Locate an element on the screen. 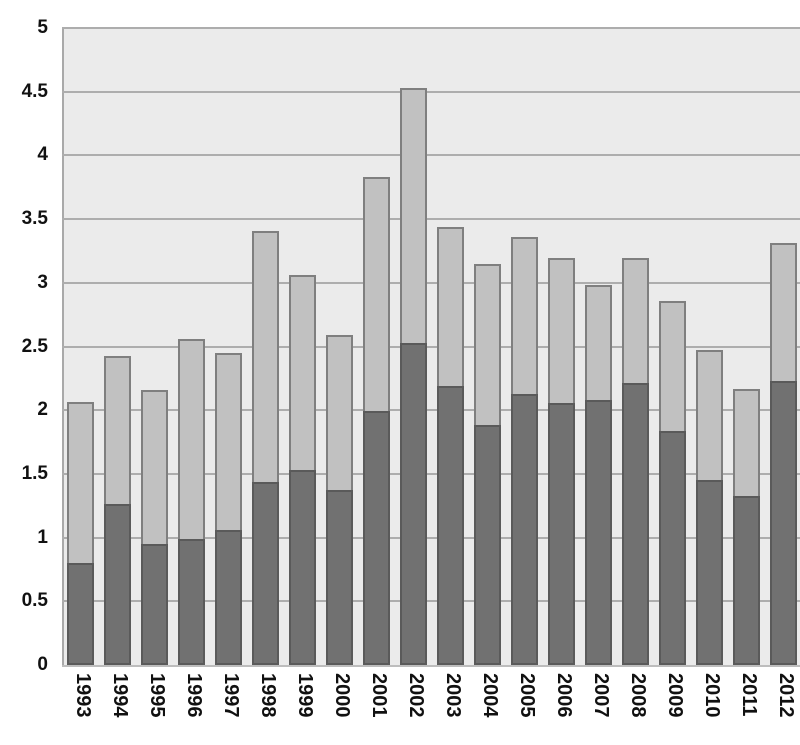 The height and width of the screenshot is (745, 800). x-axis-label-2007: 2007 is located at coordinates (600, 695).